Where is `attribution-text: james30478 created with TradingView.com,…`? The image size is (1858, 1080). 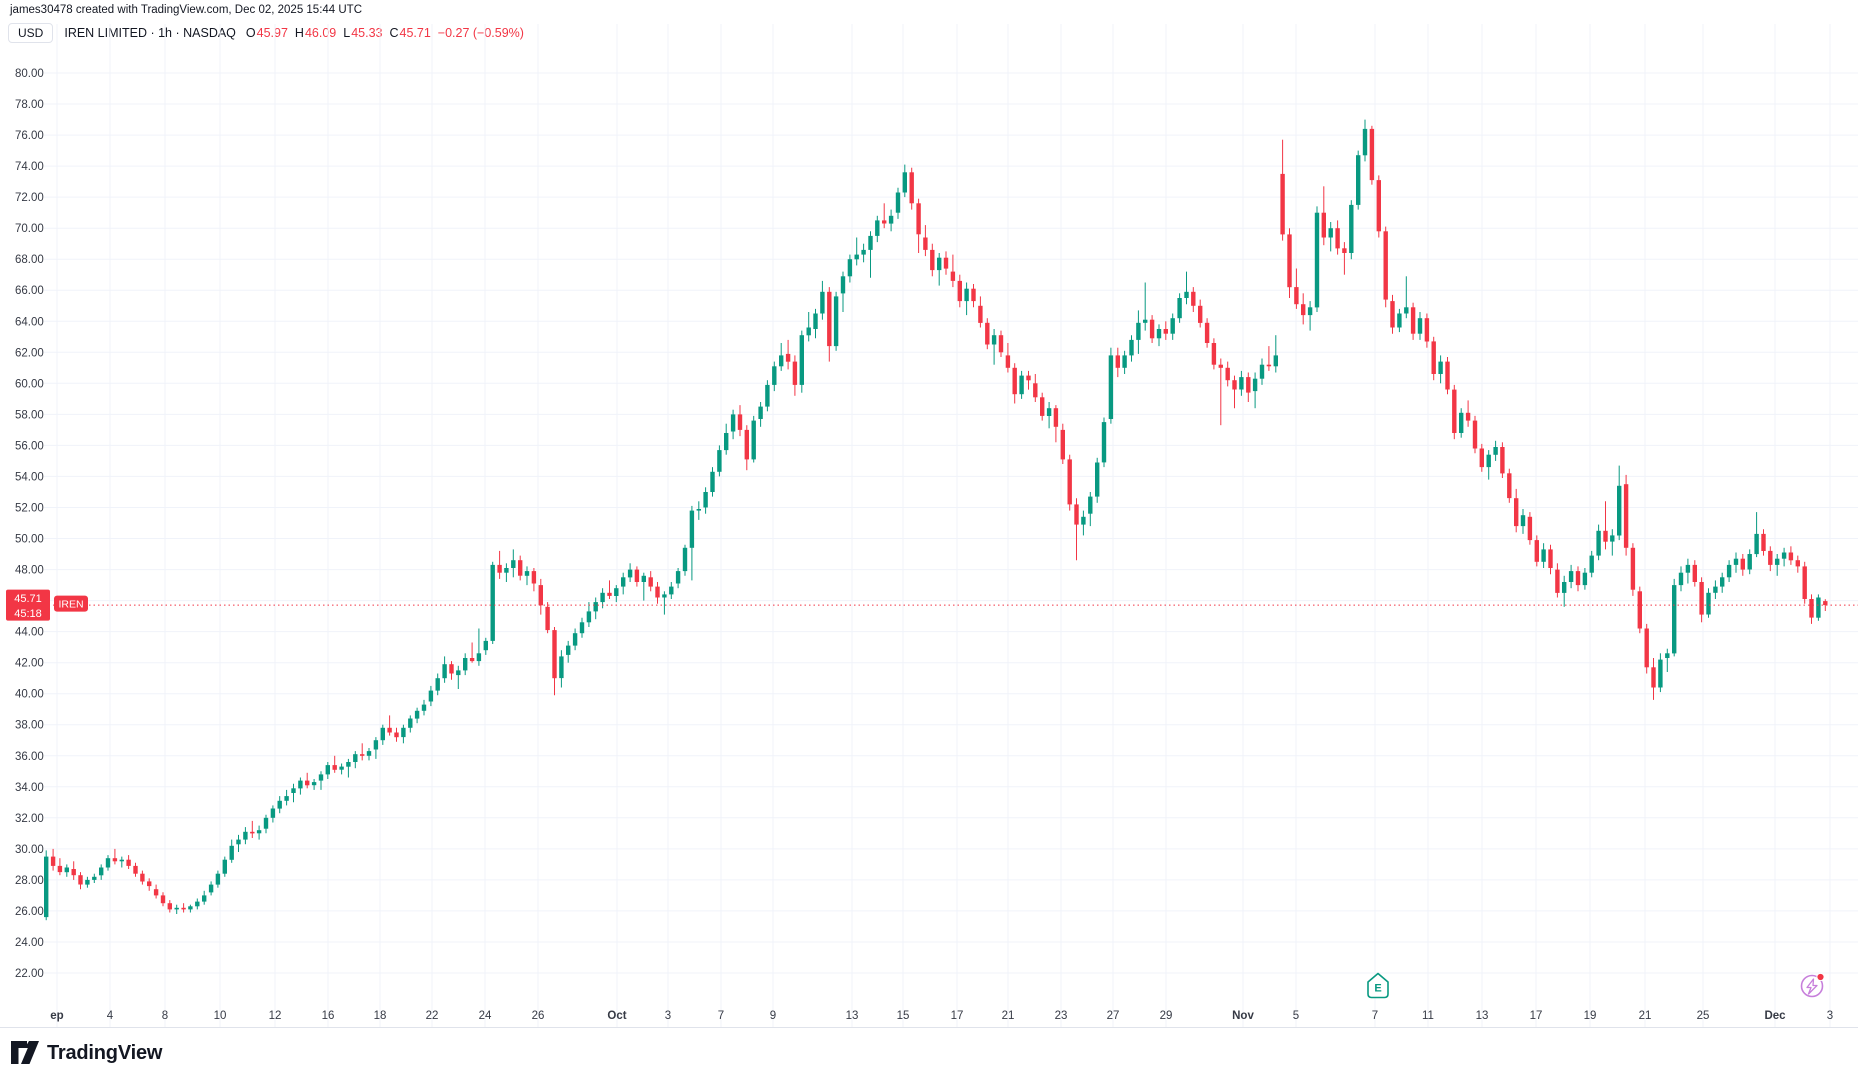
attribution-text: james30478 created with TradingView.com,… is located at coordinates (186, 10).